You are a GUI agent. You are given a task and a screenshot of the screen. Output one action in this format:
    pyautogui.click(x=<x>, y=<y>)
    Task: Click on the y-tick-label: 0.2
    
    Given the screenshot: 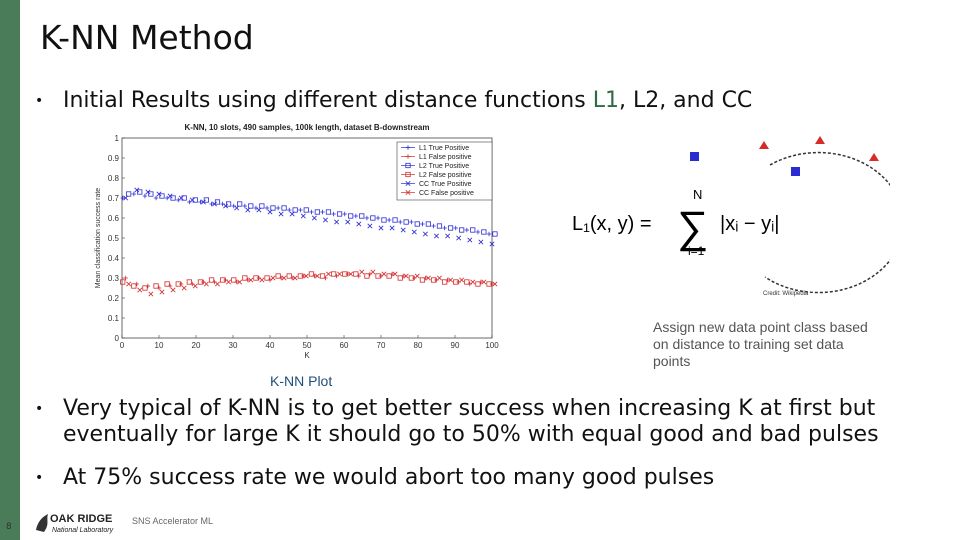 What is the action you would take?
    pyautogui.click(x=114, y=298)
    